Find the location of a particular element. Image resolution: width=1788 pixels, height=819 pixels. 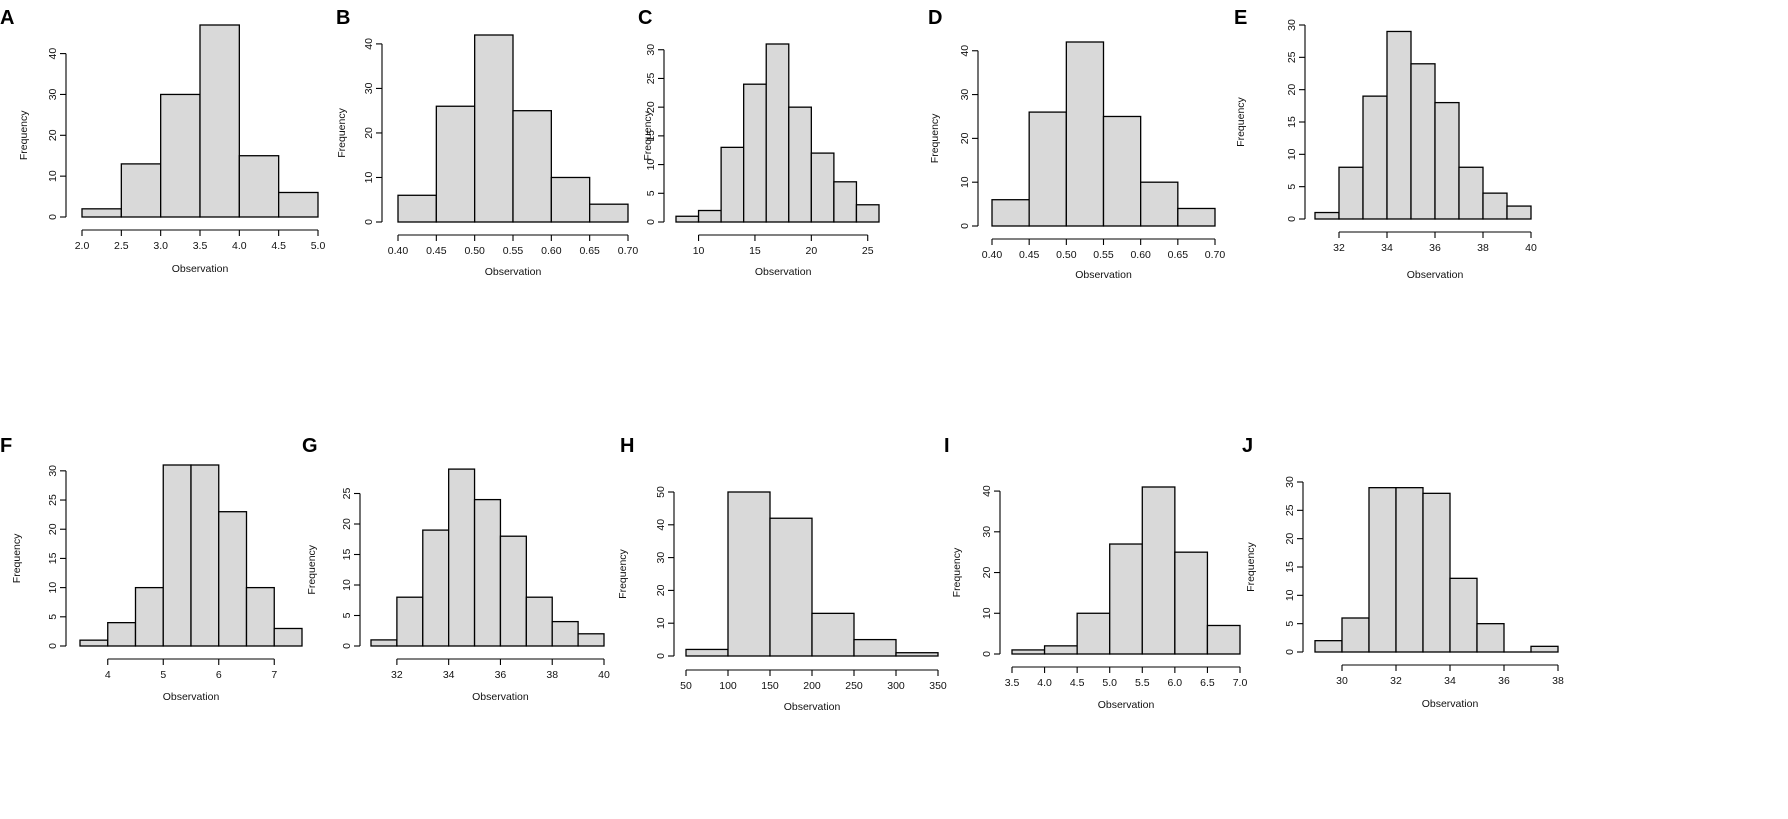

x-tick-label: 6 is located at coordinates (219, 675).